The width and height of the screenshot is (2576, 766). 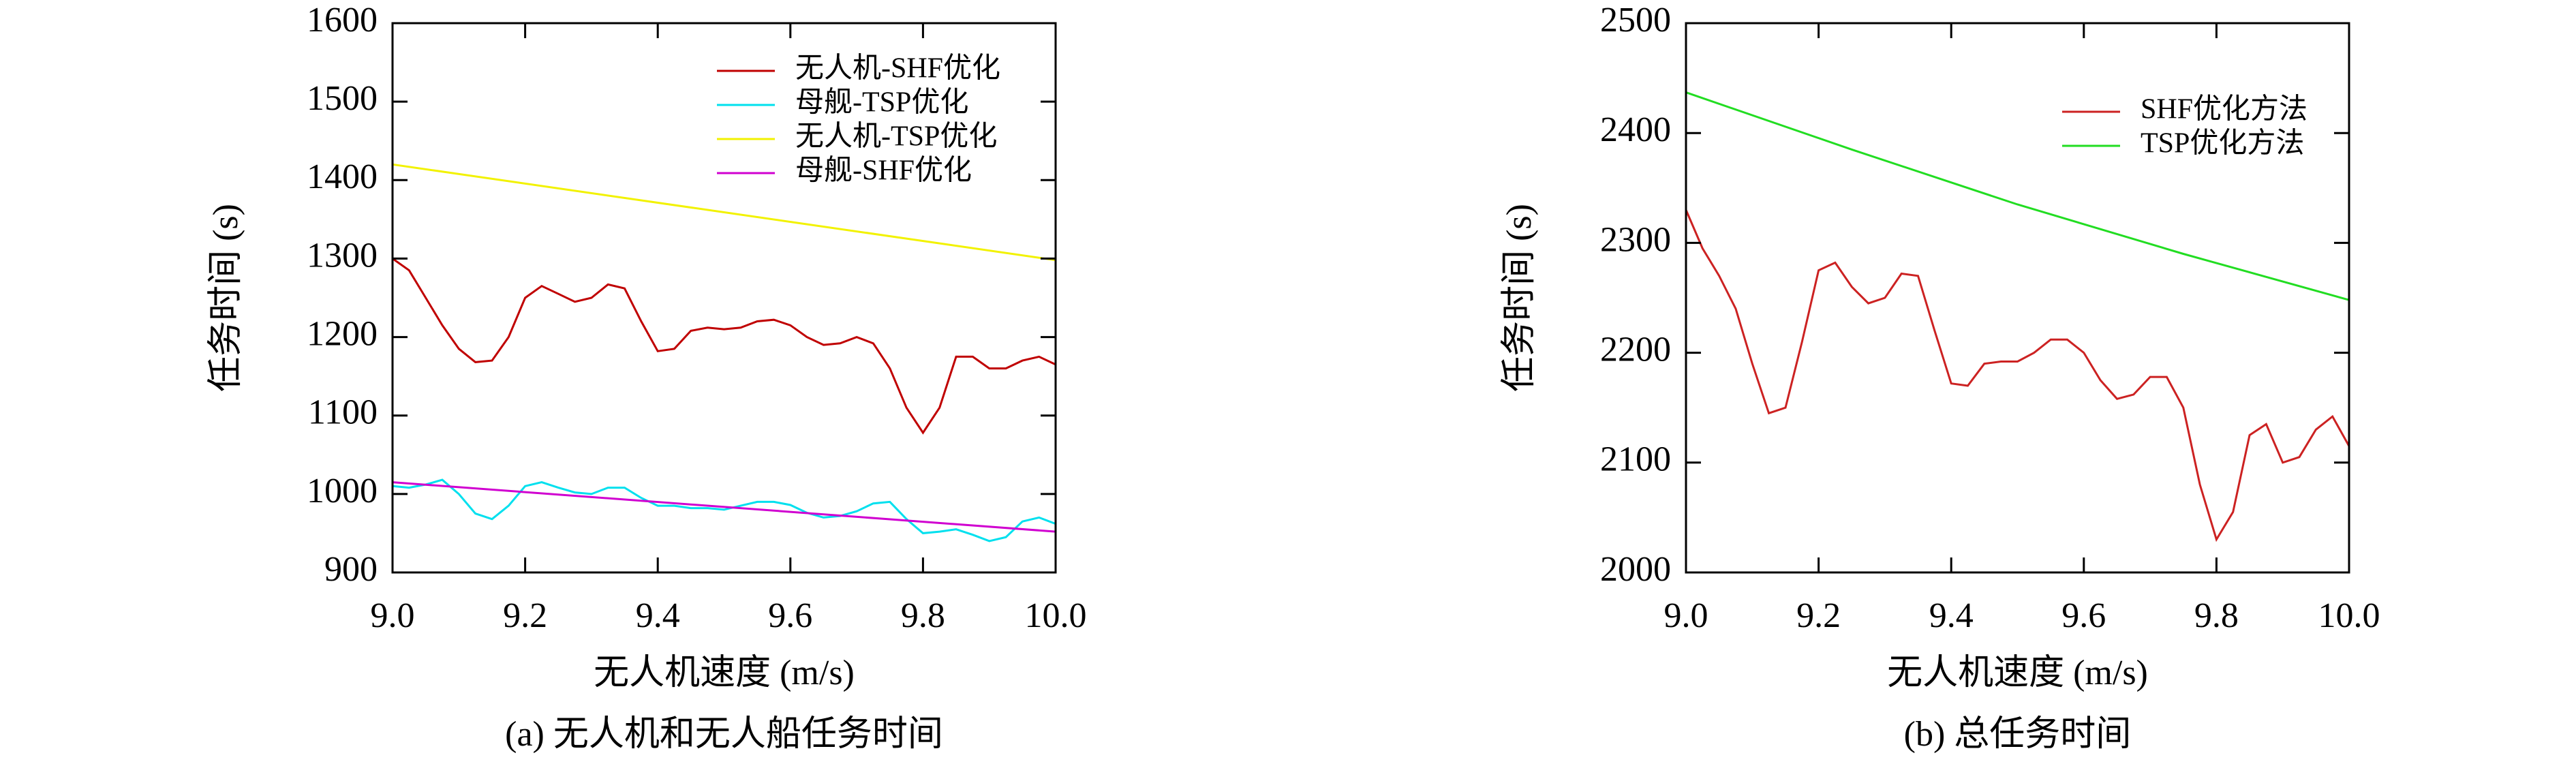 I want to click on y-tick-label: 1300, so click(x=342, y=255).